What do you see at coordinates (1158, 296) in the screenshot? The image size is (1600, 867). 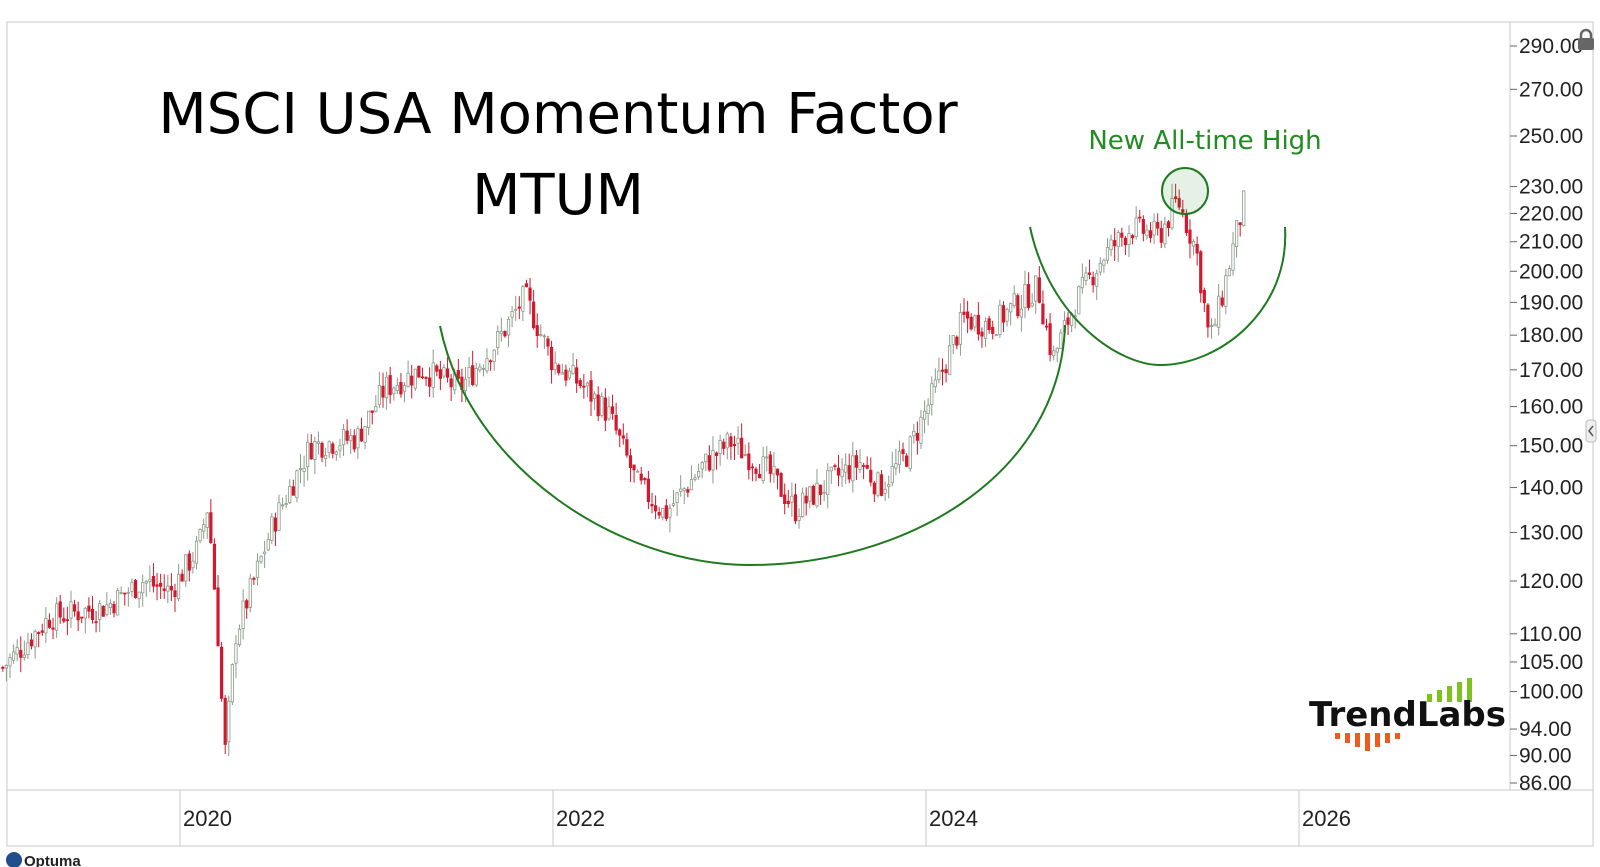 I see `handle-arc` at bounding box center [1158, 296].